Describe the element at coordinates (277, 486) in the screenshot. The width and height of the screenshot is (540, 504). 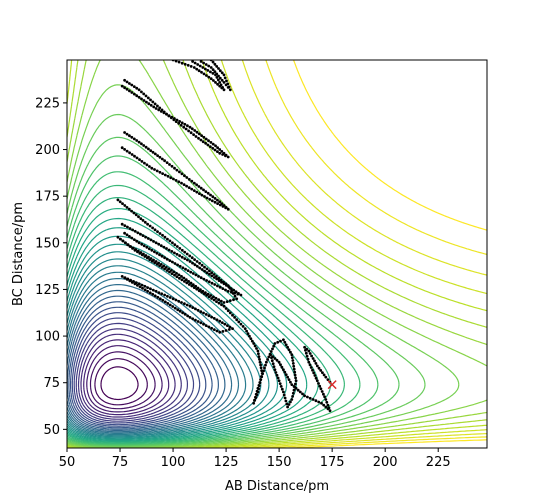
I see `x-axis-label: AB Distance/pm` at that location.